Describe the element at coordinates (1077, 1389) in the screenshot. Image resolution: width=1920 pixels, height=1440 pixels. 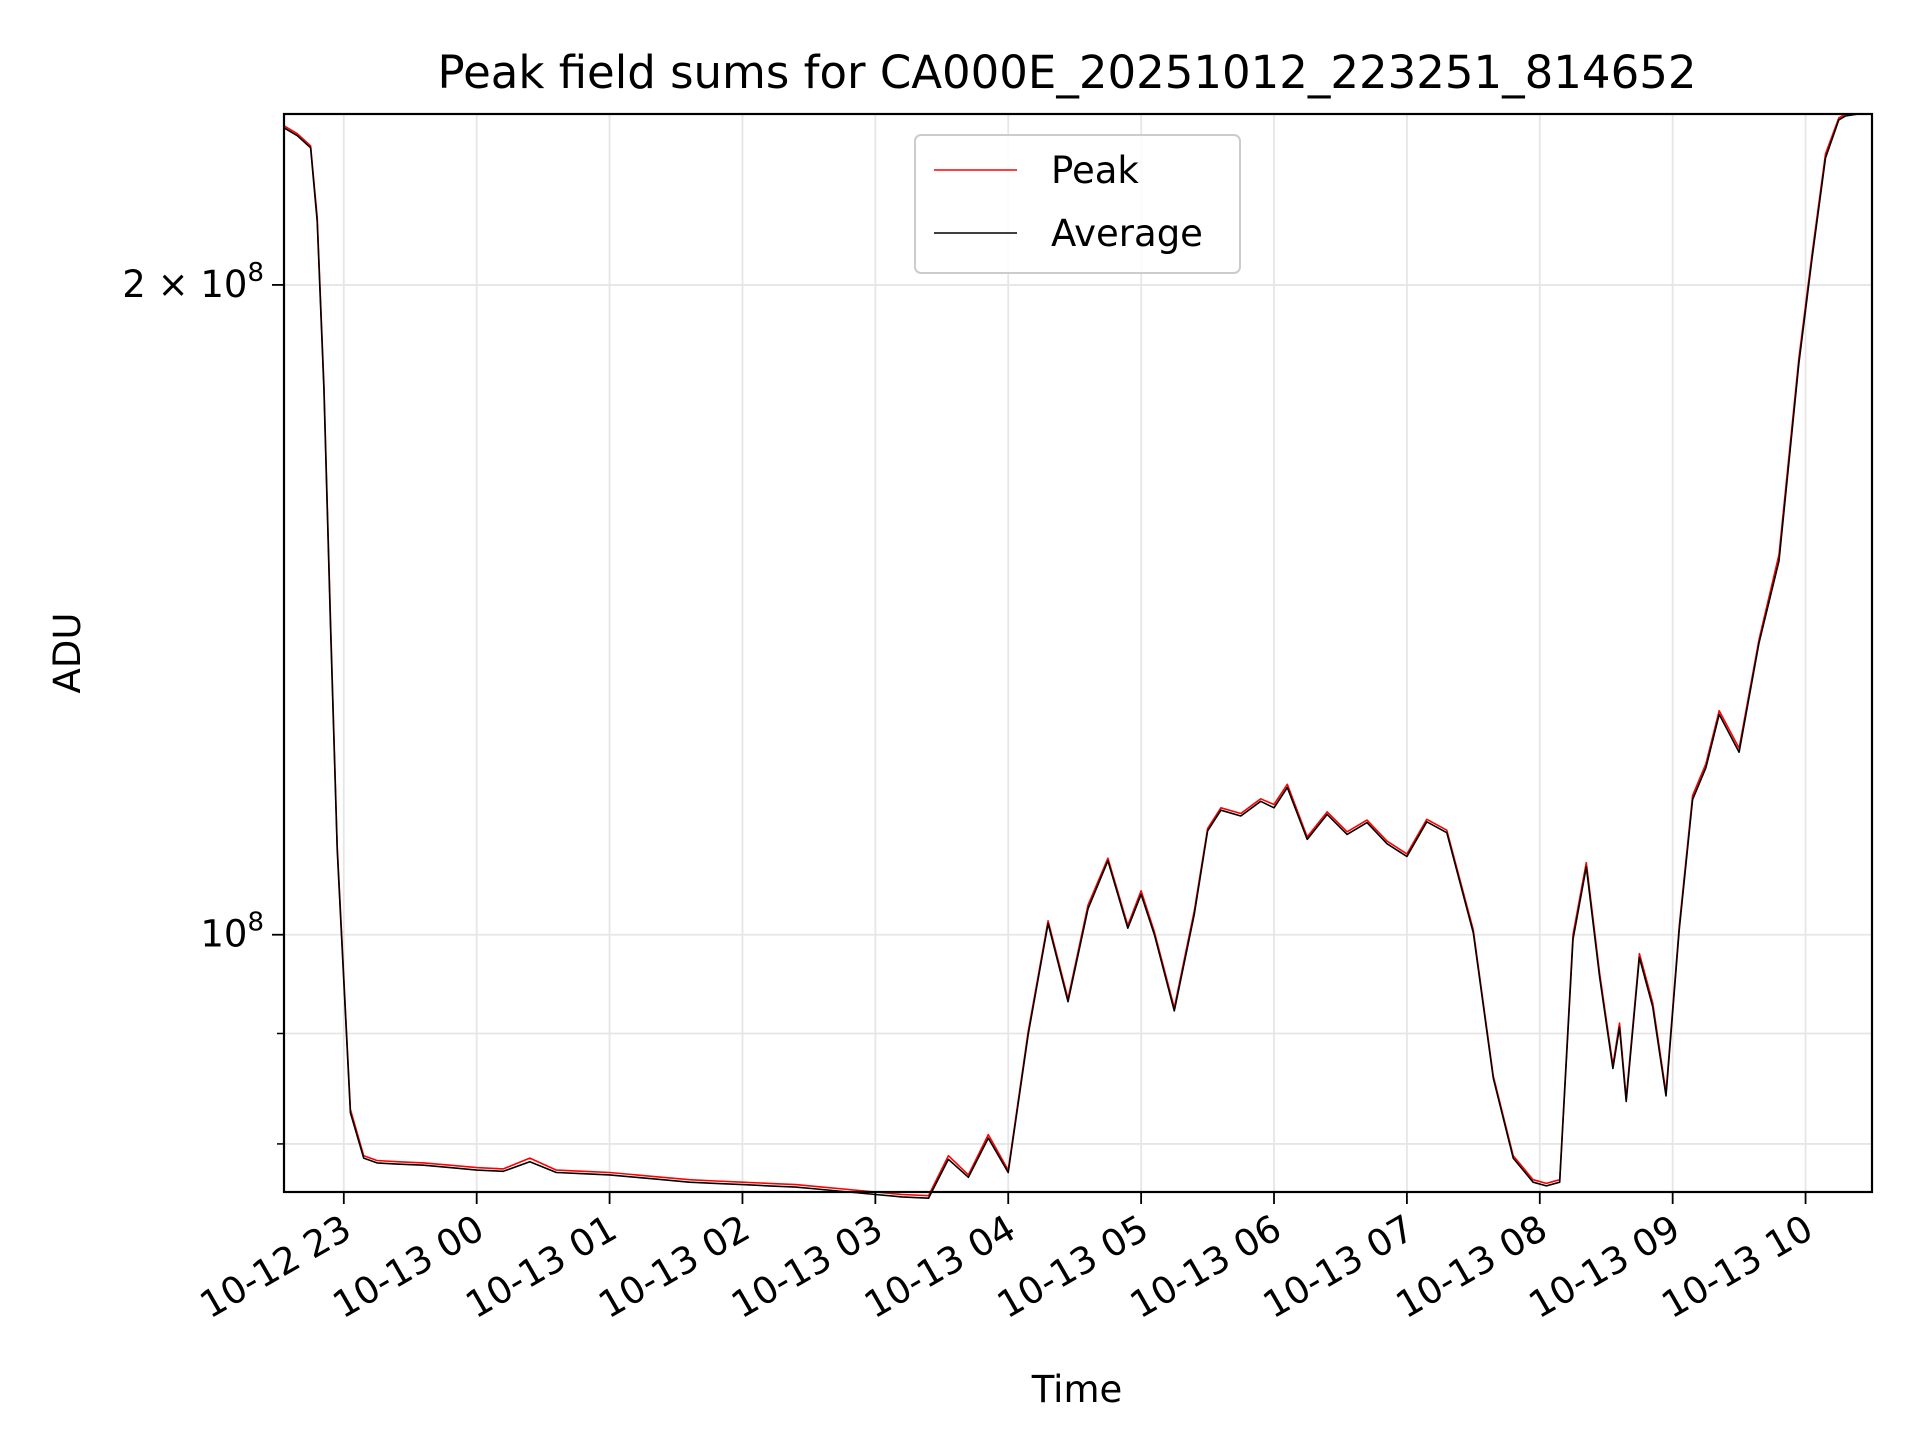
I see `x-axis-label: Time` at that location.